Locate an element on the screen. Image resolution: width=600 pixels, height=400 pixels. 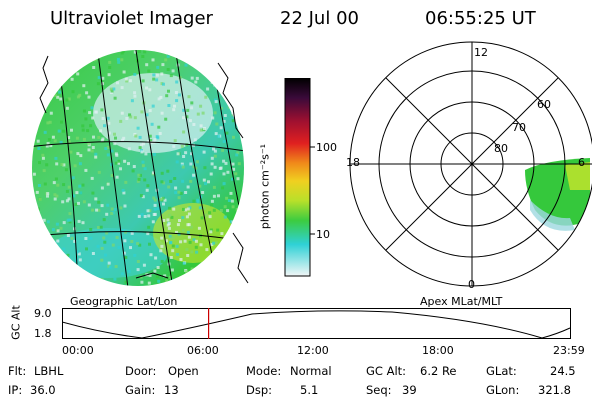
mlat-label-60: 60 is located at coordinates (544, 104).